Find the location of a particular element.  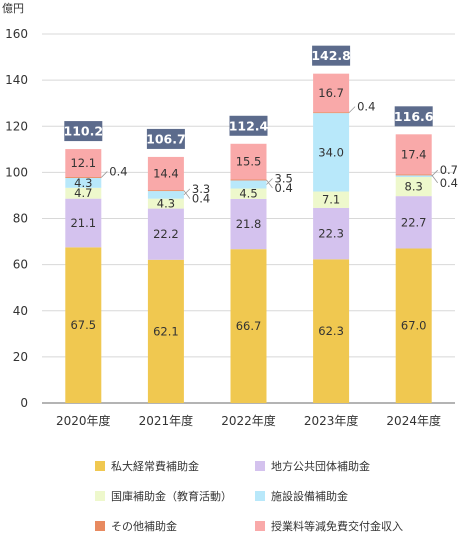

y-tick-label: 60 is located at coordinates (20, 265).